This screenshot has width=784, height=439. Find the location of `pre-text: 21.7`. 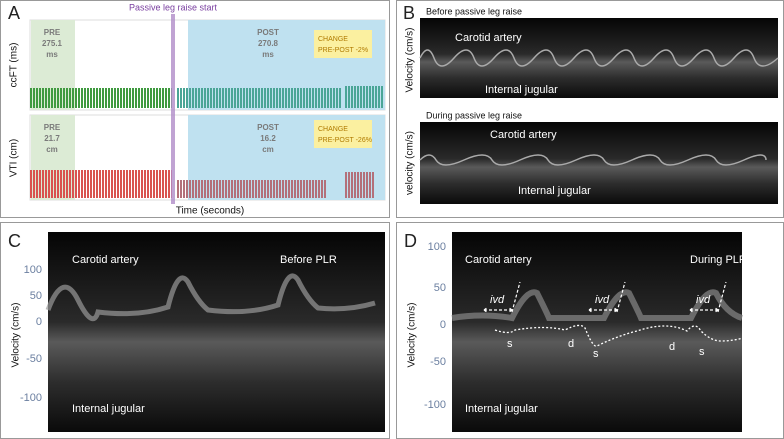

pre-text: 21.7 is located at coordinates (52, 138).